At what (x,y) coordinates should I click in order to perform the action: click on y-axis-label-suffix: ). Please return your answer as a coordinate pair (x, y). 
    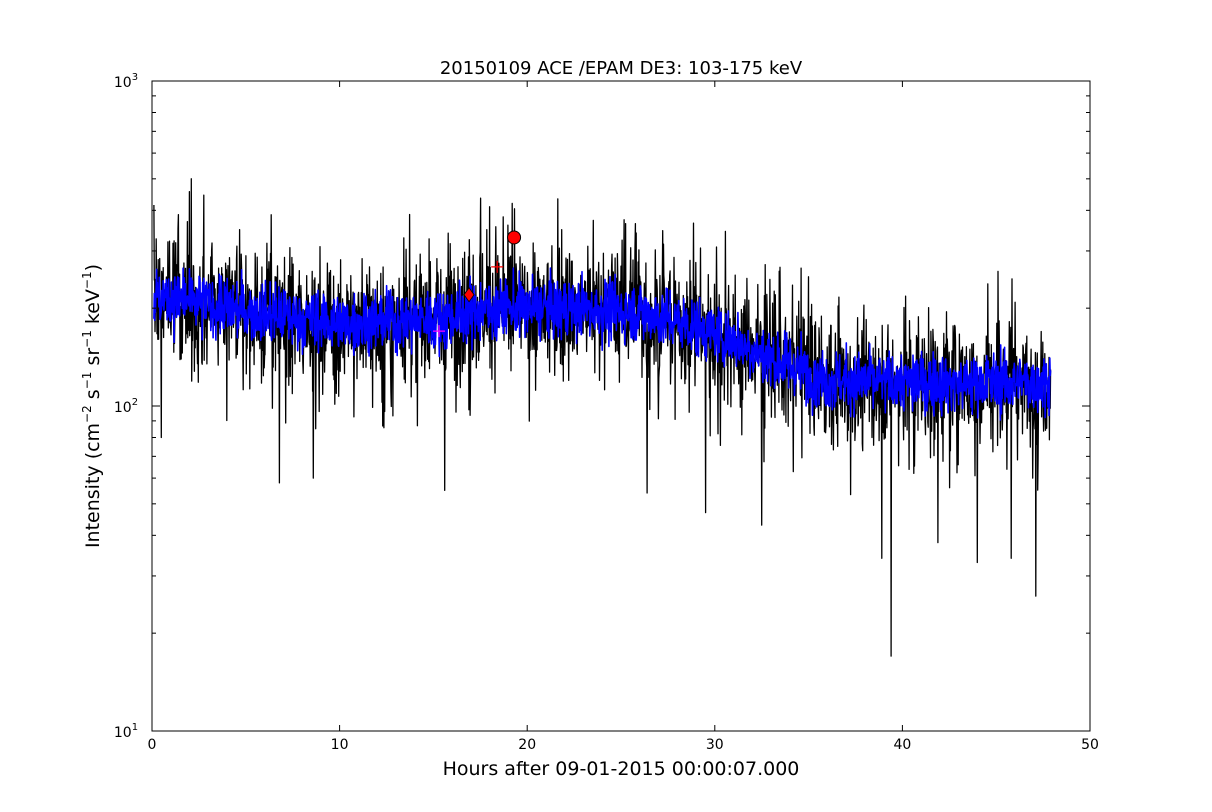
    Looking at the image, I should click on (93, 267).